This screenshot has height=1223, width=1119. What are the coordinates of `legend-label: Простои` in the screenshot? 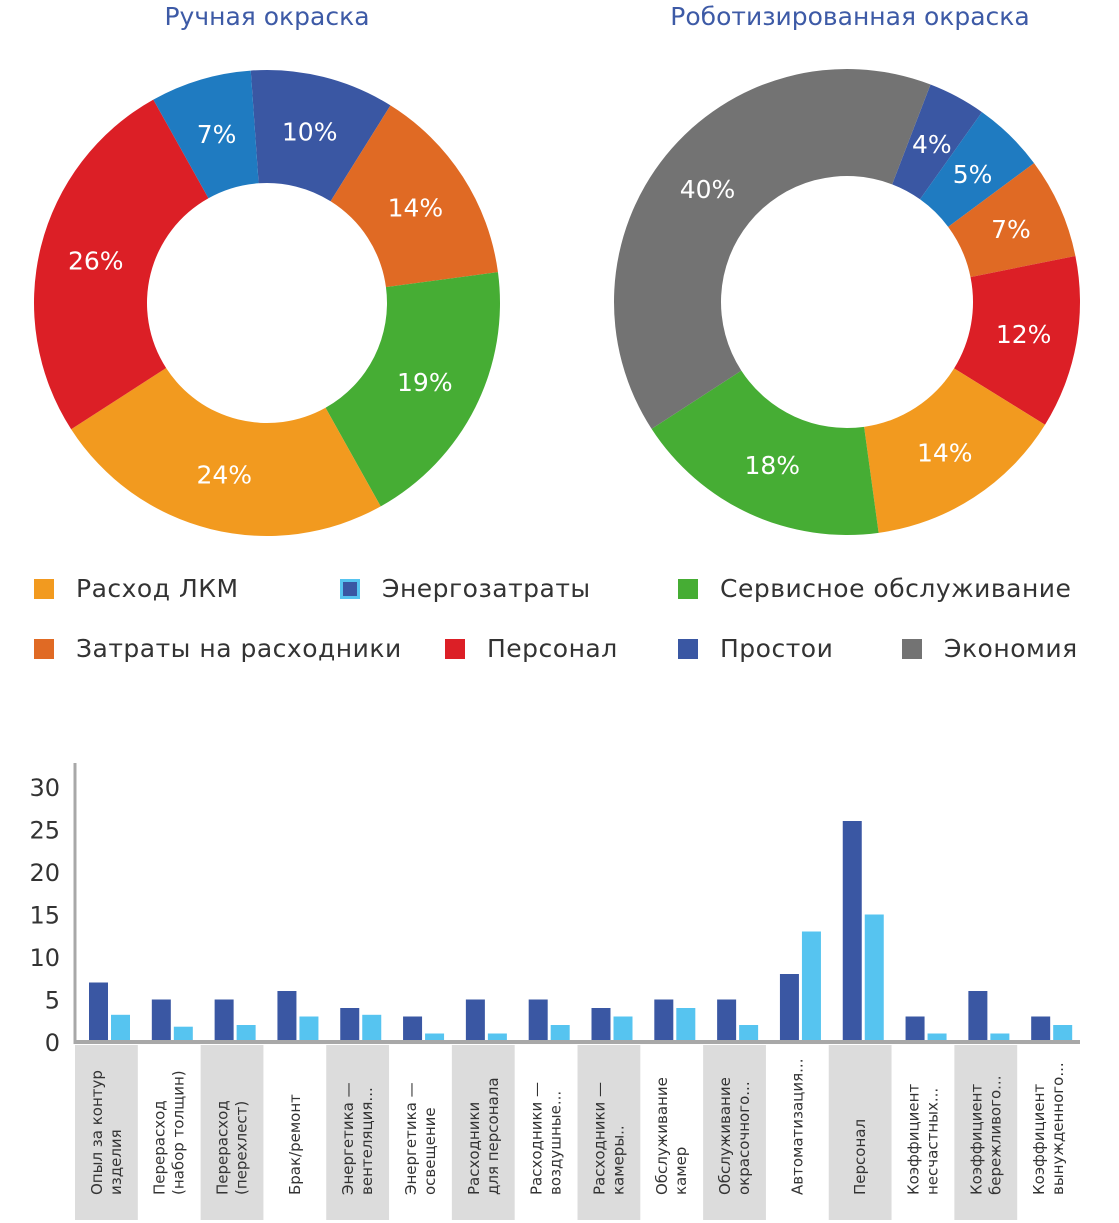 It's located at (777, 648).